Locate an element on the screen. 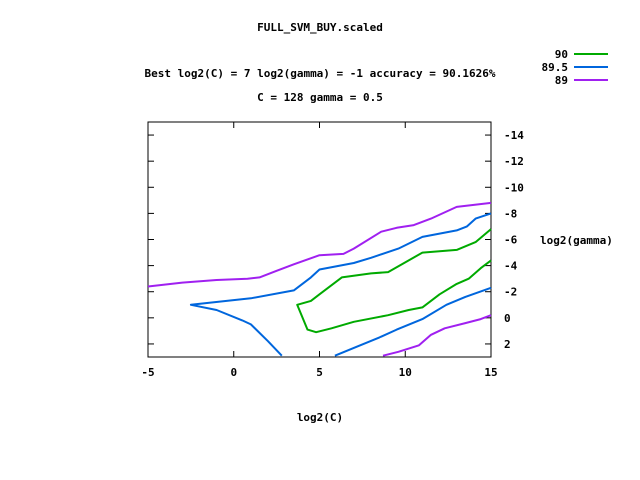 The height and width of the screenshot is (480, 640). y-tick-label: -4 is located at coordinates (511, 266).